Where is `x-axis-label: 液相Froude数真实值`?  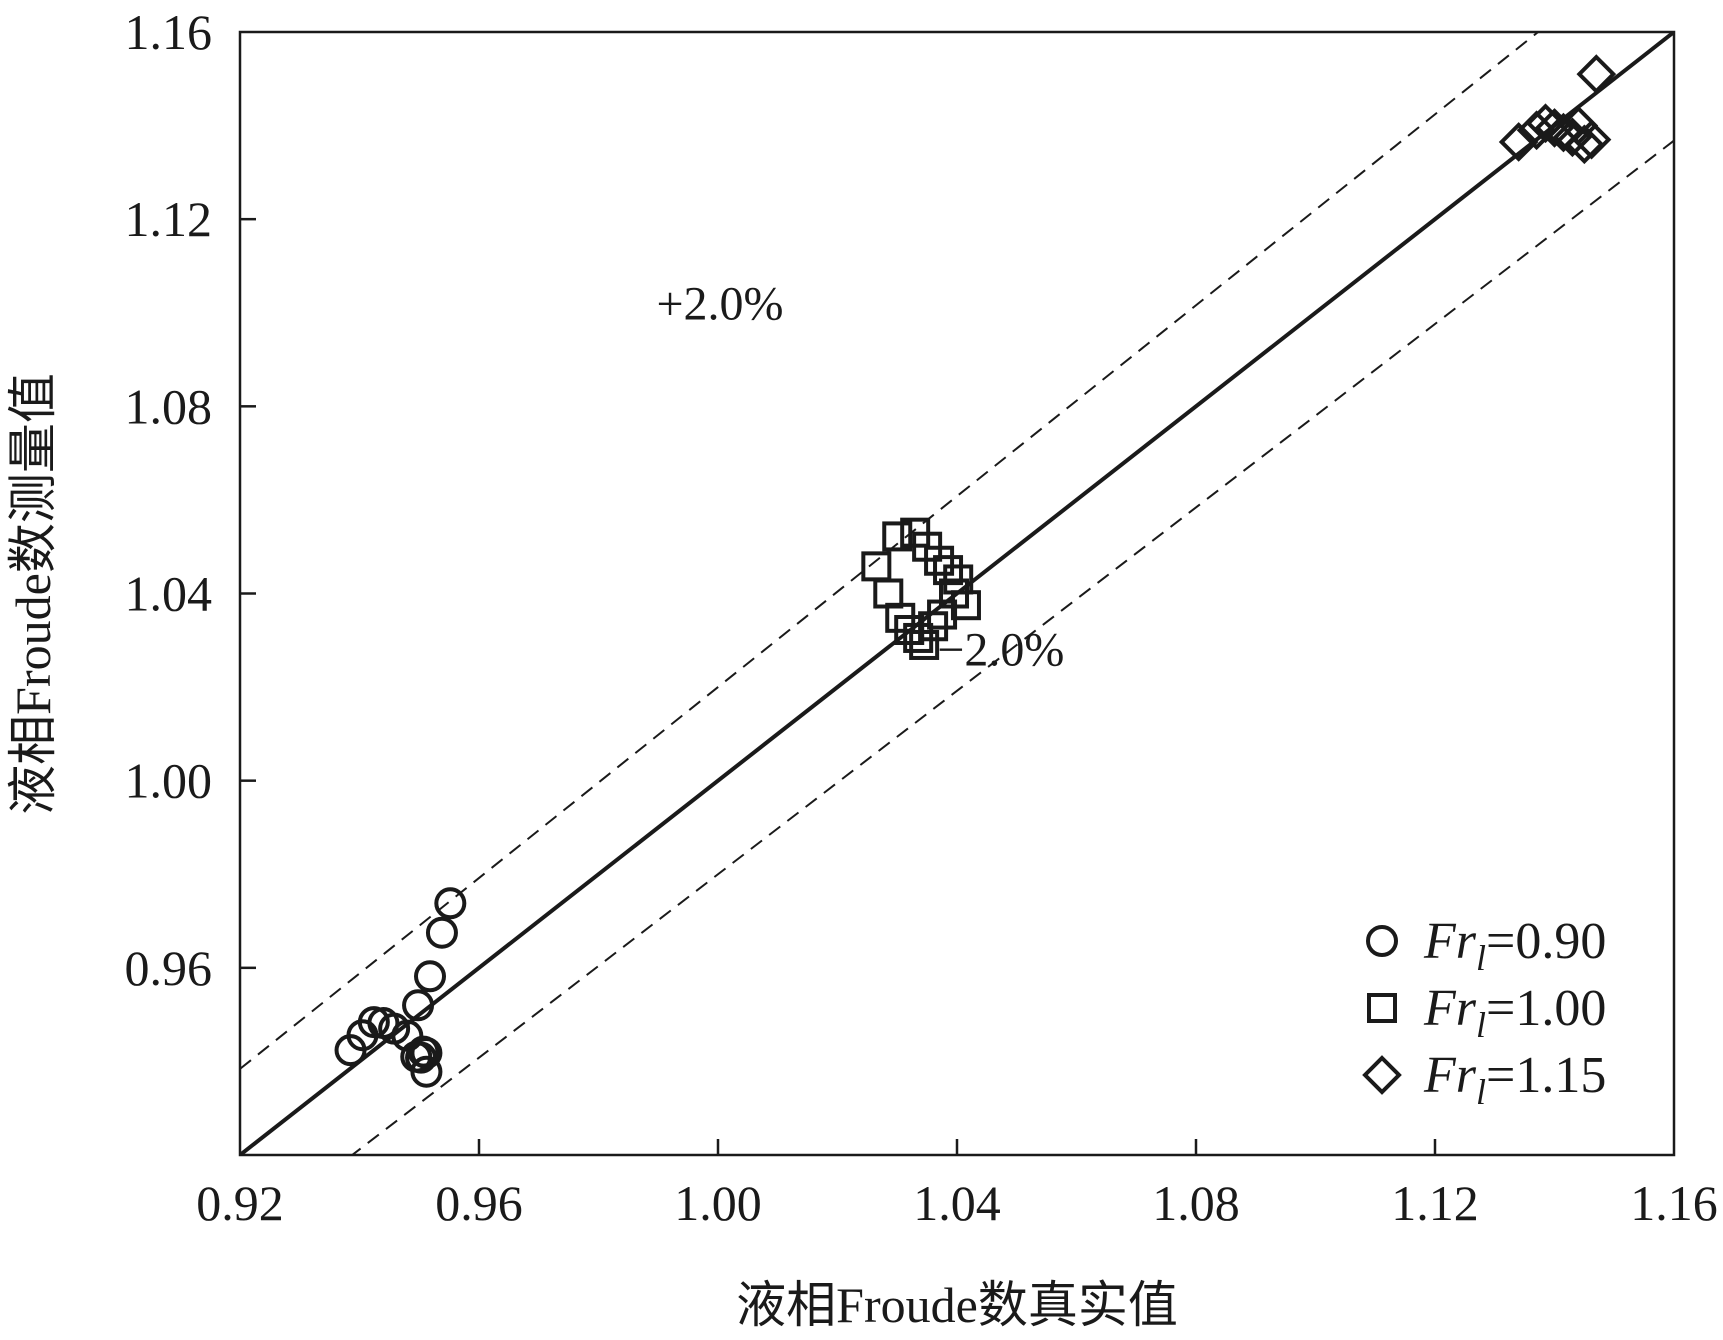 x-axis-label: 液相Froude数真实值 is located at coordinates (957, 1305).